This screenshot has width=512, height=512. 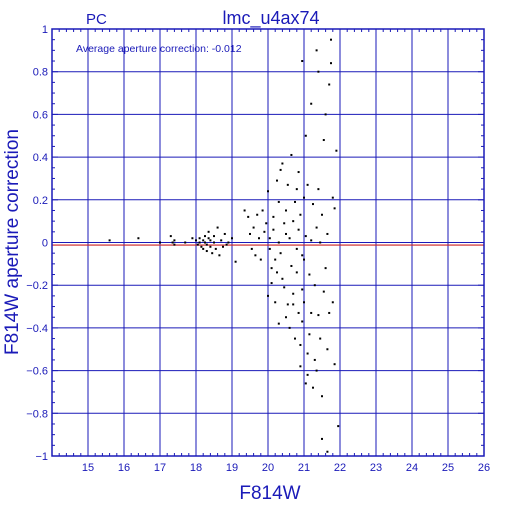 I want to click on y-tick-label: −0.6, so click(x=37, y=372).